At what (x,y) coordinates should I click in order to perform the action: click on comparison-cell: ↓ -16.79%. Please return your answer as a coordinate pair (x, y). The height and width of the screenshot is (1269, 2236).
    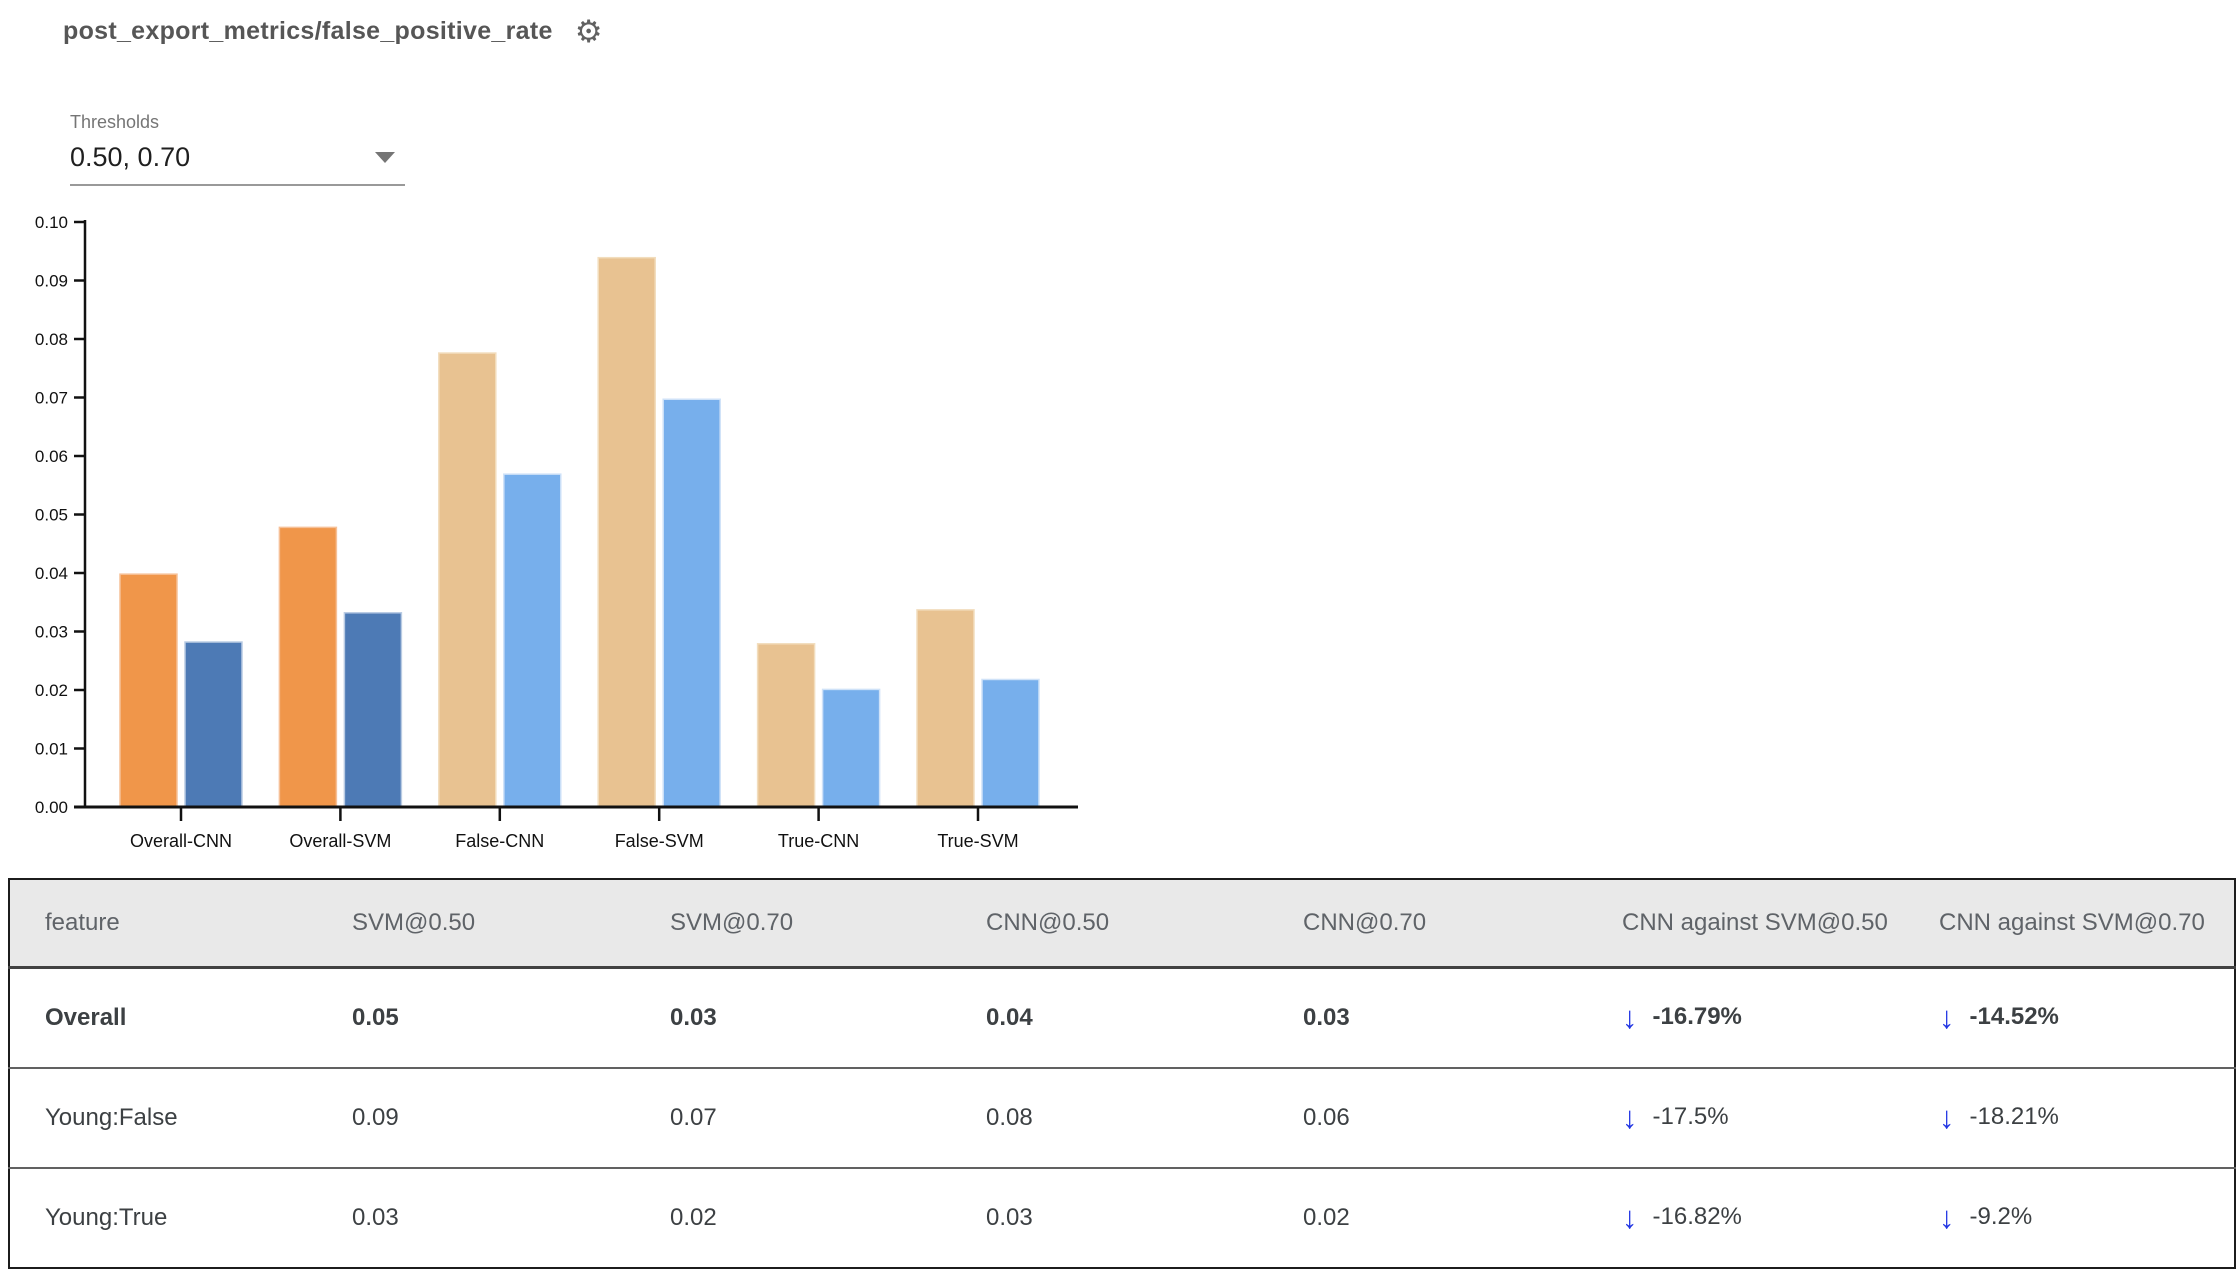
    Looking at the image, I should click on (1779, 1018).